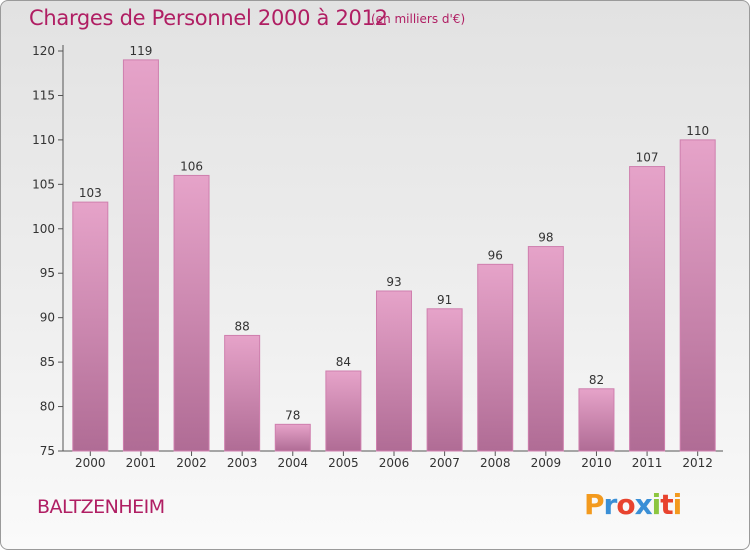  Describe the element at coordinates (495, 463) in the screenshot. I see `x-tick-label: 2008` at that location.